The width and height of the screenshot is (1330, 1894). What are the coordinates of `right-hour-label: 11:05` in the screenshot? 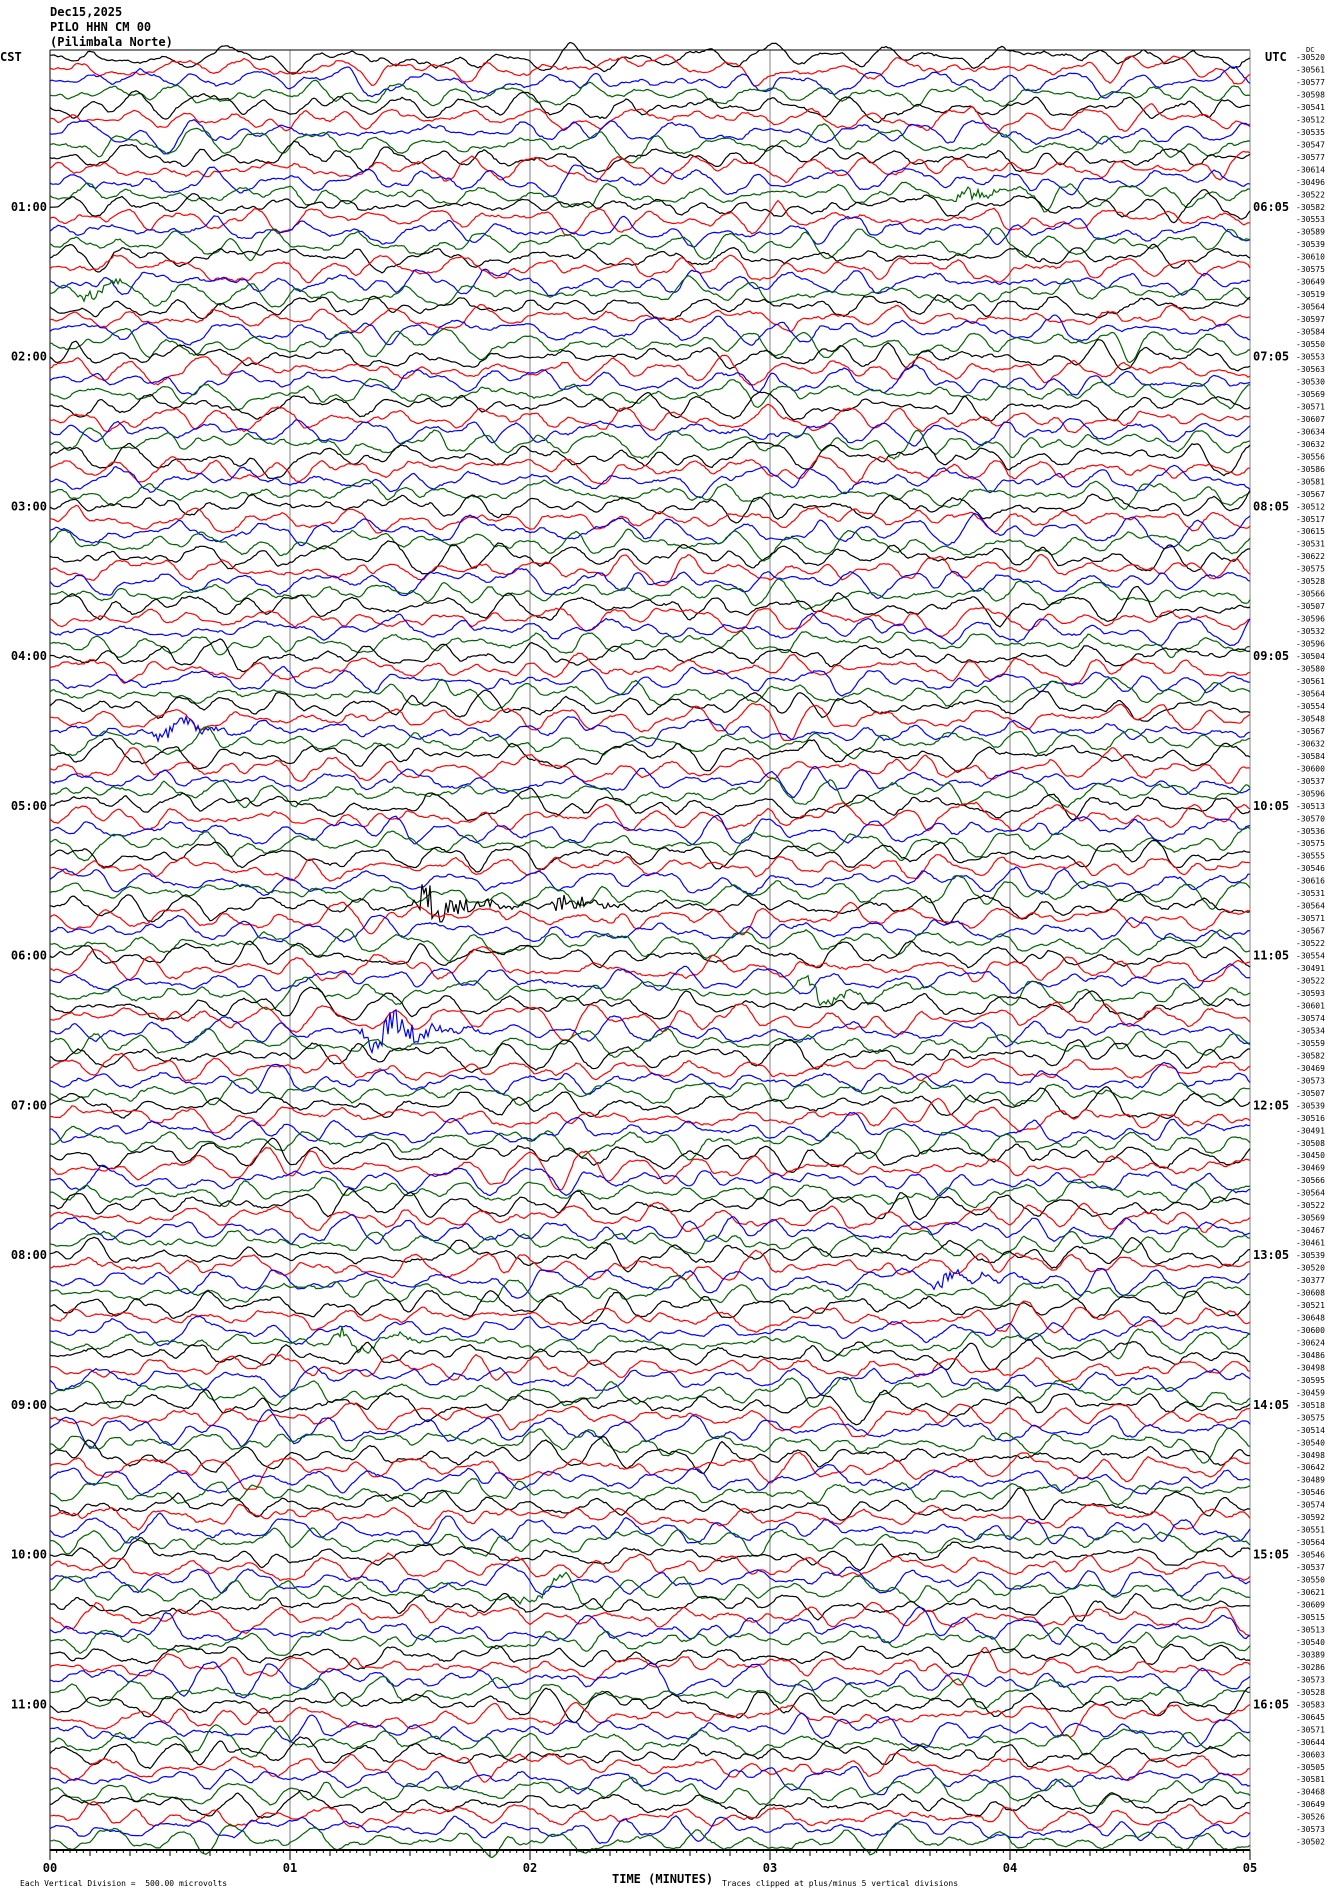 It's located at (1271, 956).